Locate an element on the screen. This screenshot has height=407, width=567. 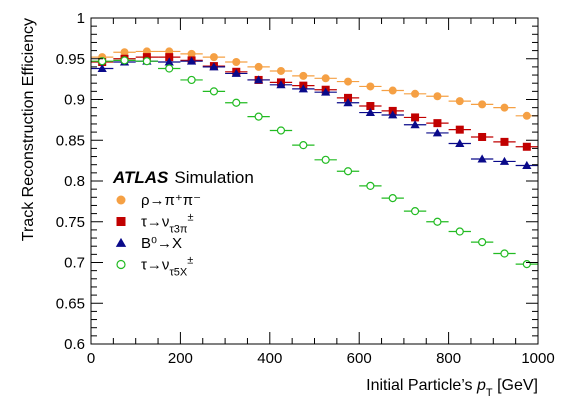
x-axis-title-text: Initial Particle’s is located at coordinates (419, 385).